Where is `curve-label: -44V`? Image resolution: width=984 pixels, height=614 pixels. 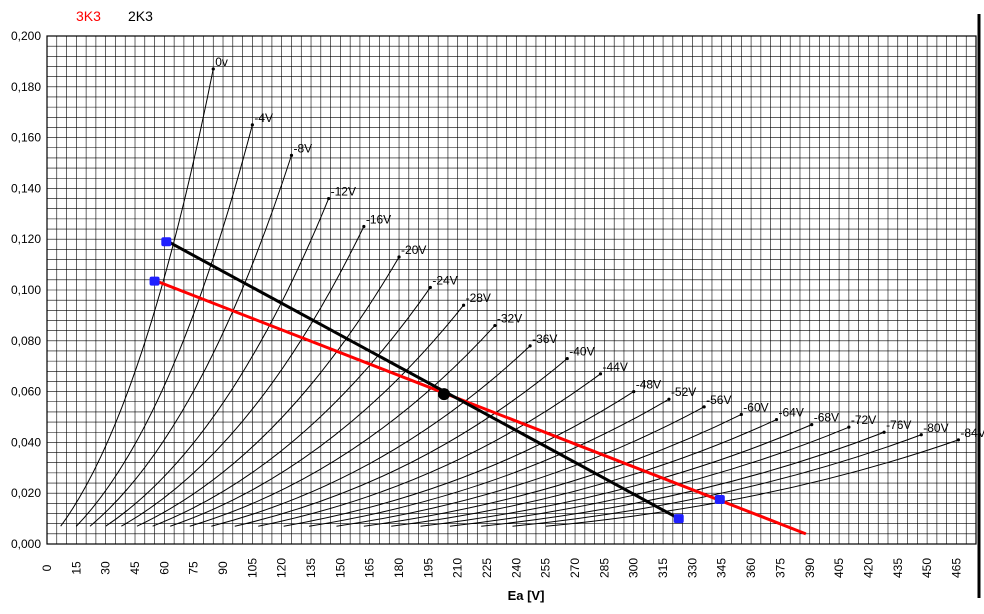 curve-label: -44V is located at coordinates (614, 367).